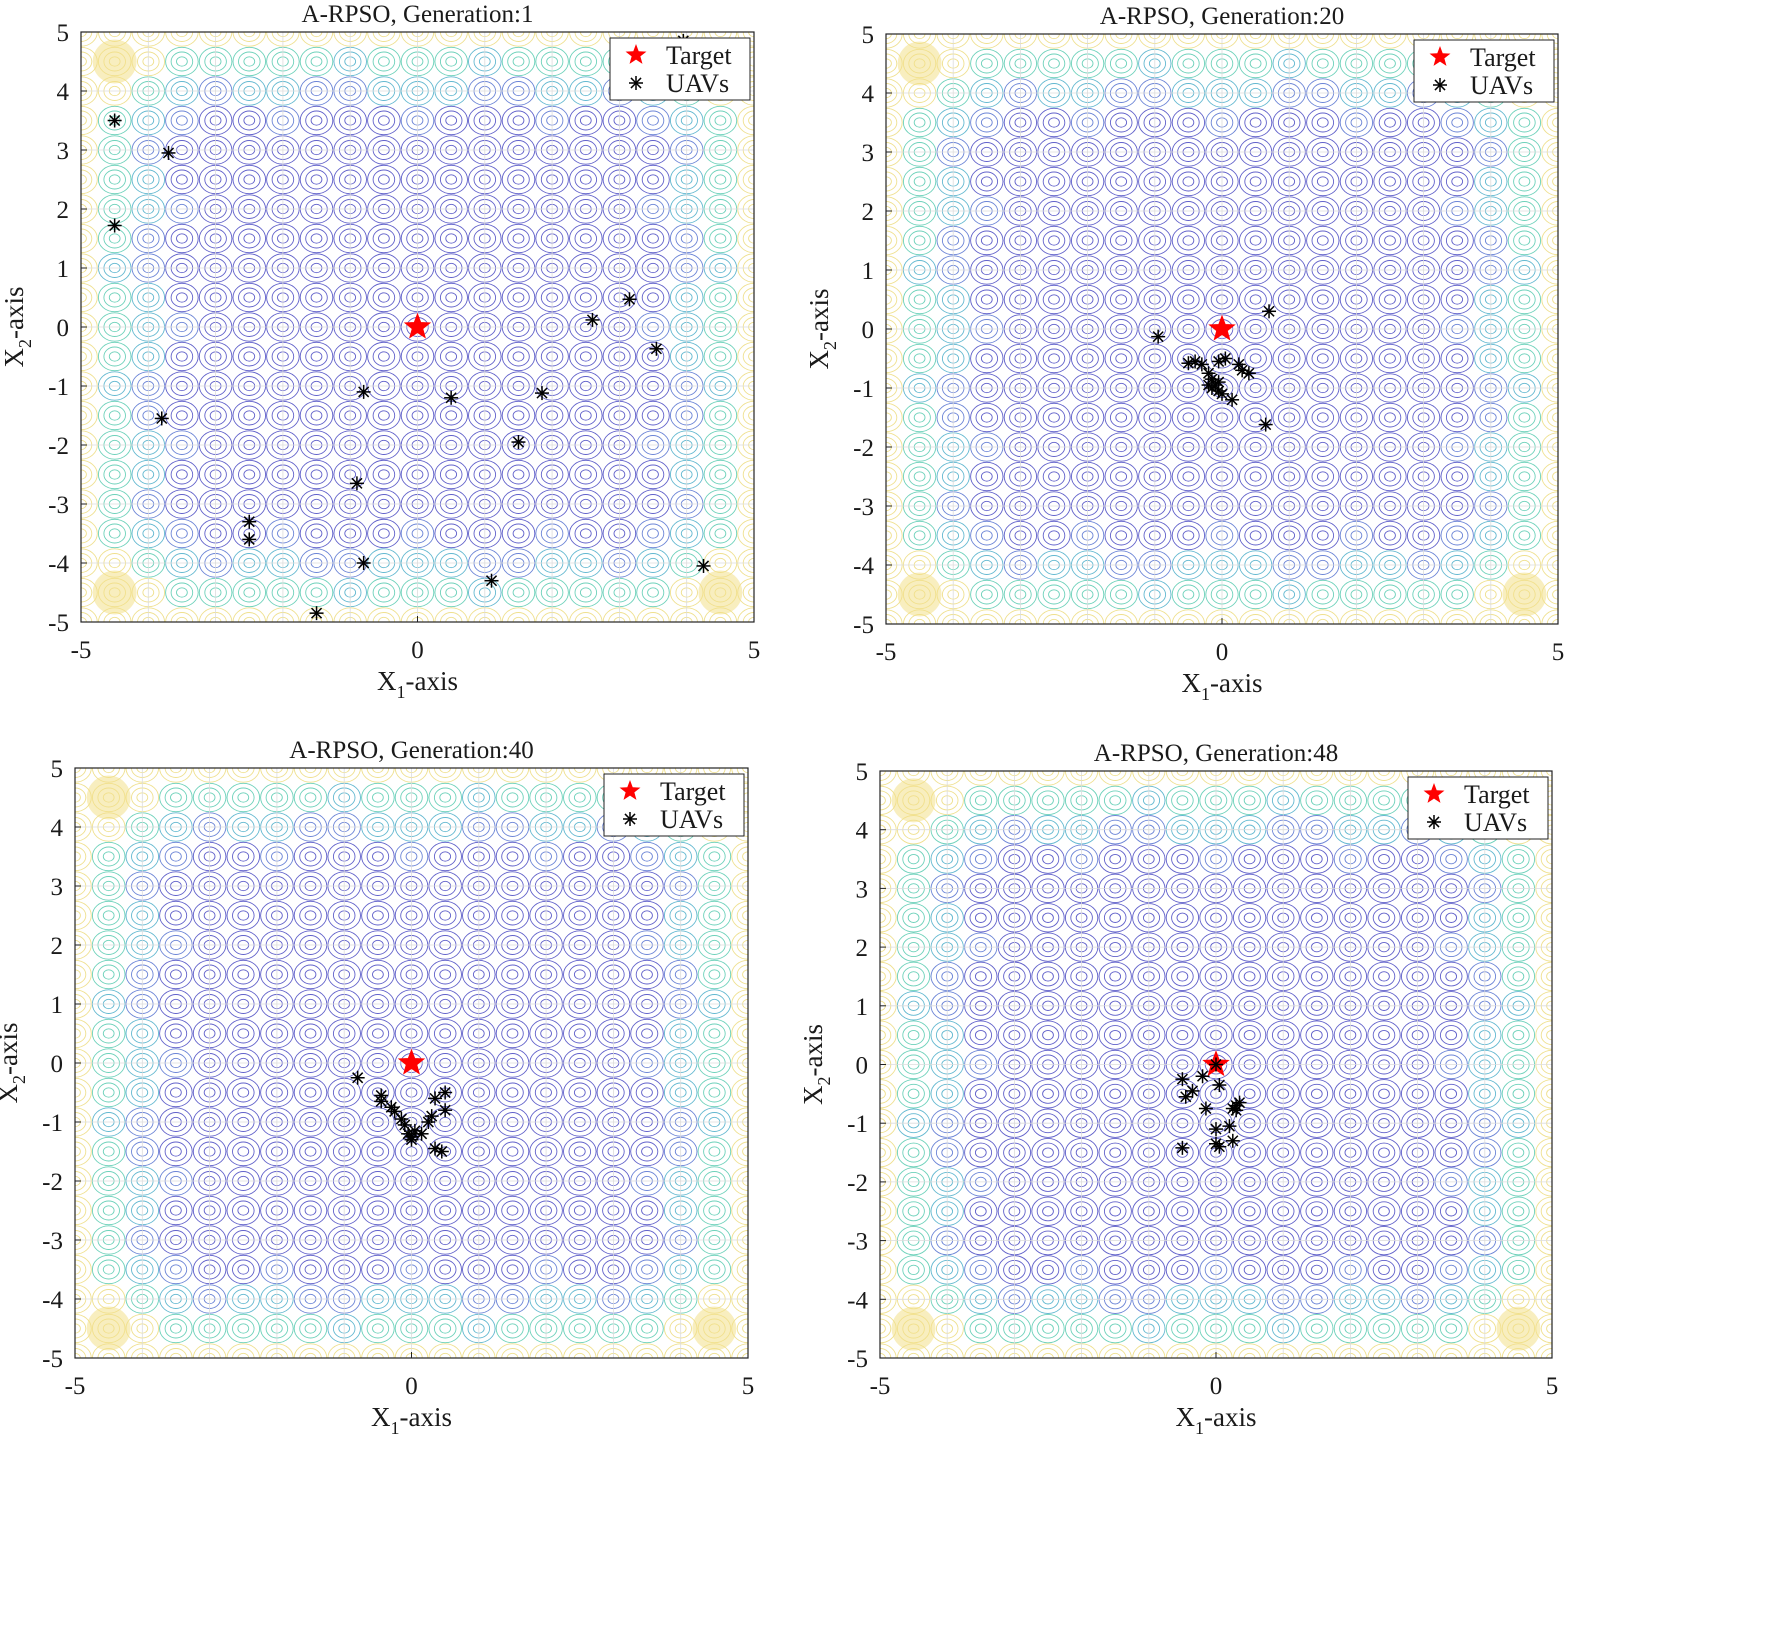  I want to click on y-tick-label: -1, so click(52, 1123).